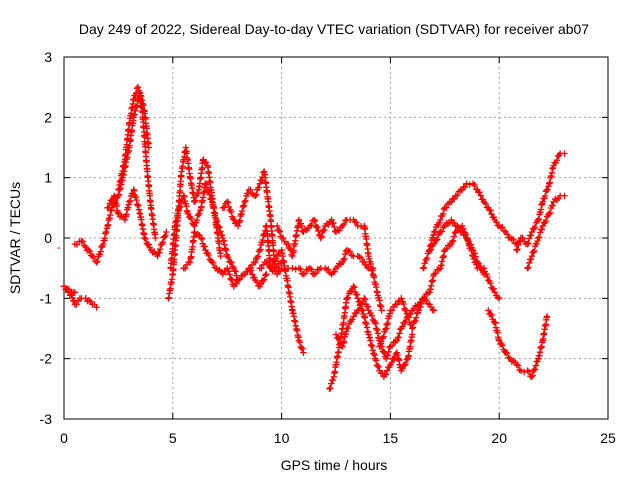 This screenshot has height=485, width=640. Describe the element at coordinates (173, 438) in the screenshot. I see `x-tick-label: 5` at that location.